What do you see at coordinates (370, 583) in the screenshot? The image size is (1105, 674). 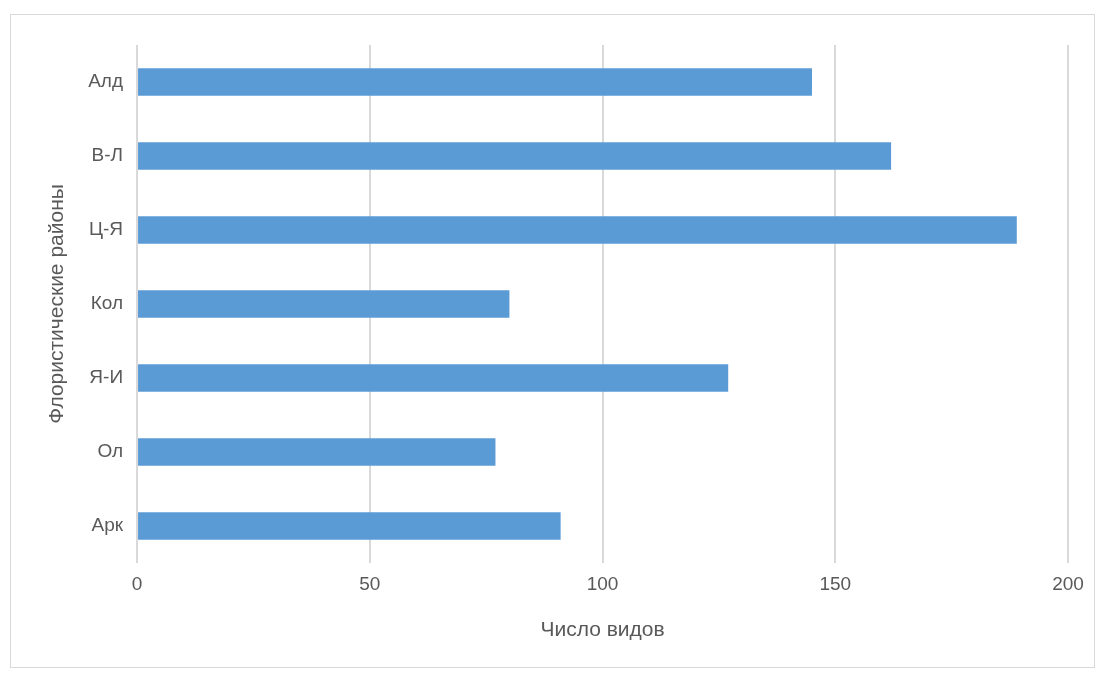 I see `x-tick-label: 50` at bounding box center [370, 583].